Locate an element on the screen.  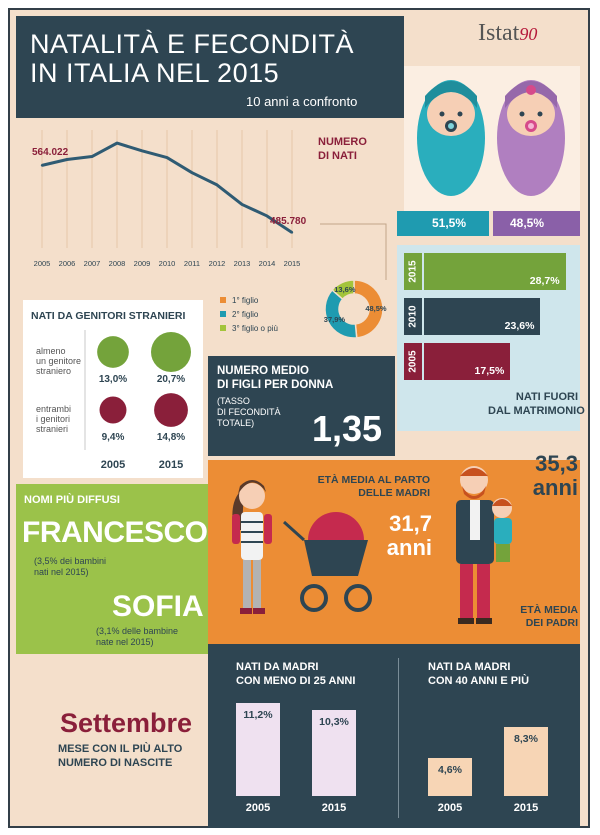
wedlock-year-text: 2015 is located at coordinates (413, 271).